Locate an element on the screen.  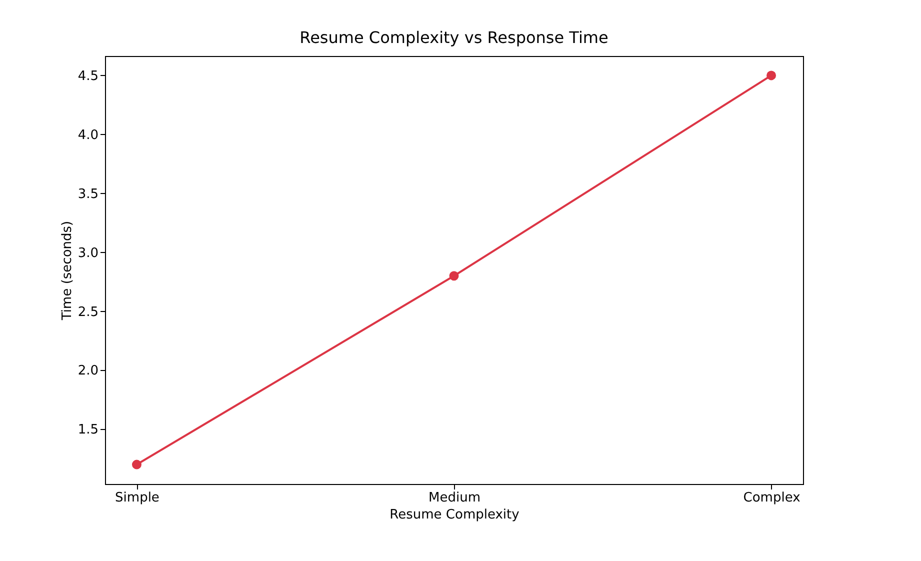
y-tick-label: 4.5 is located at coordinates (88, 76).